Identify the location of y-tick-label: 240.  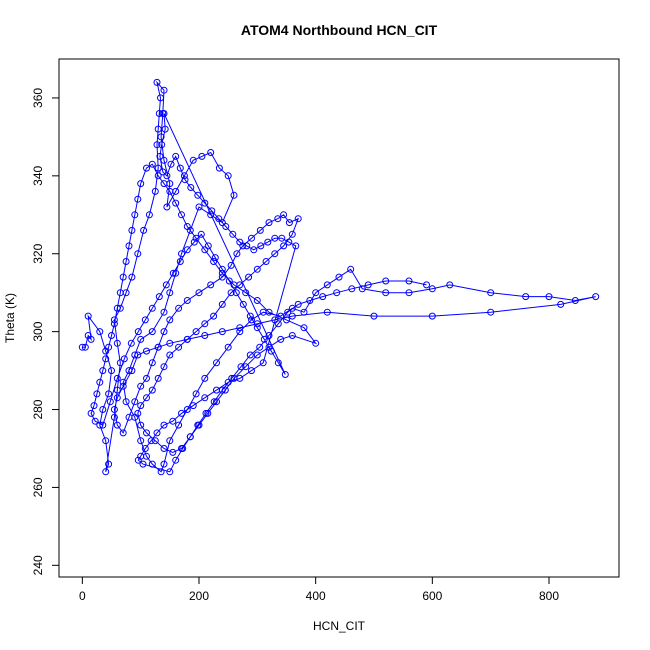
(38, 565).